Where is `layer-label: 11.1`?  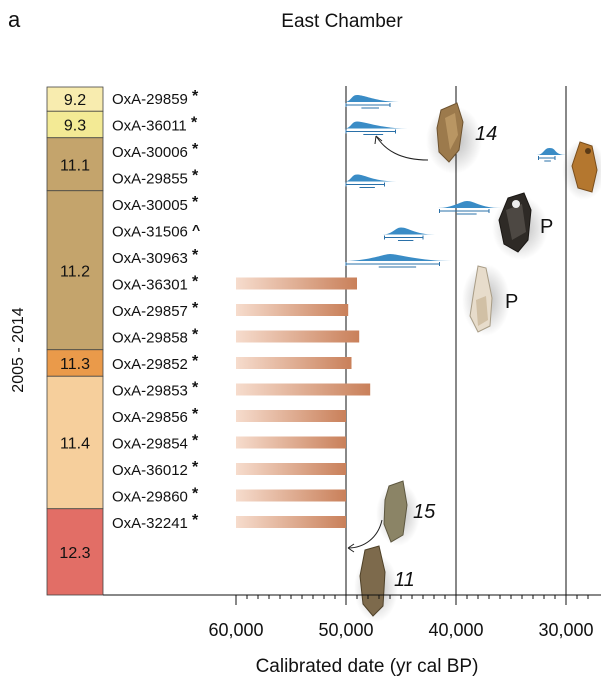
layer-label: 11.1 is located at coordinates (75, 165).